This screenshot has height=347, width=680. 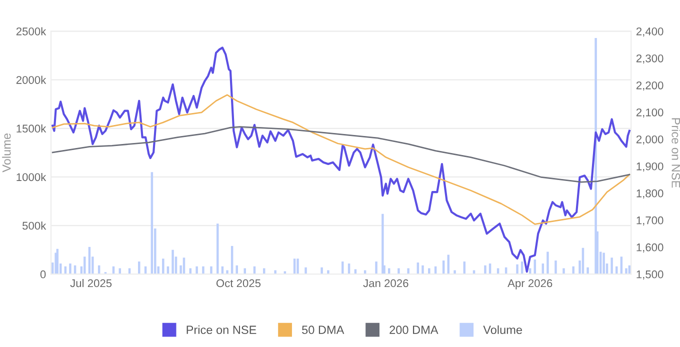 I want to click on legend-label: 200 DMA, so click(x=414, y=330).